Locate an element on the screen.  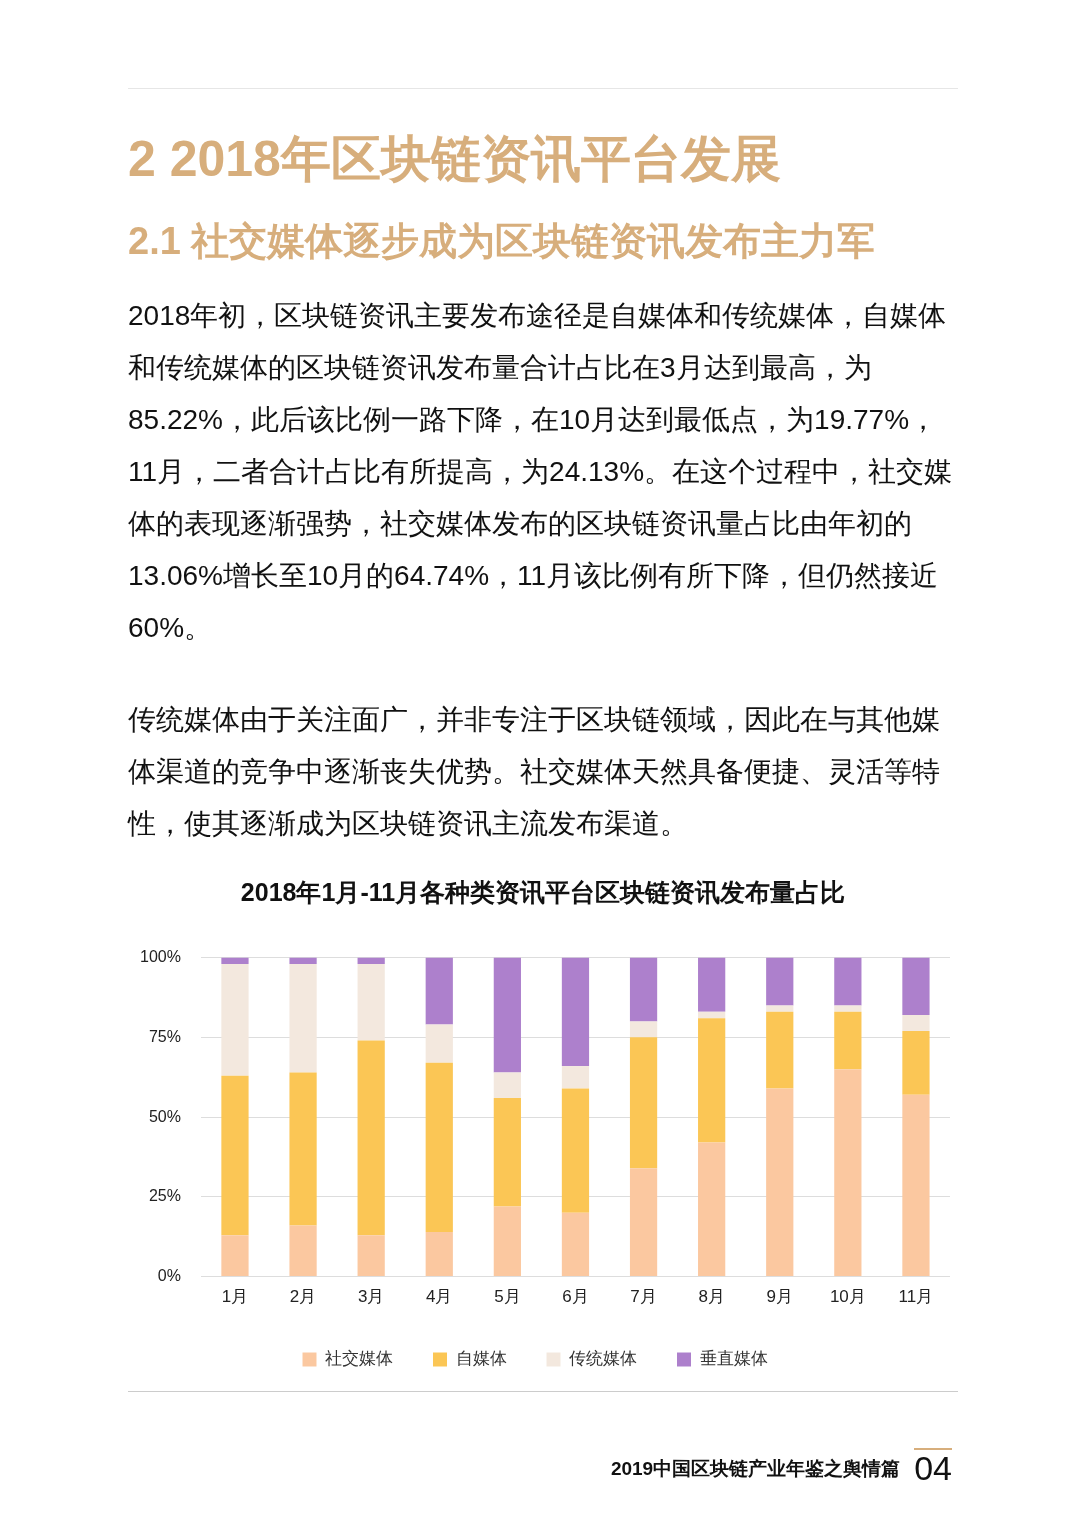
text: 传统媒体由于关注面广，并非专注于区块链领域，因此在与其他媒体渠道的竞争中逐渐丧失优势。社交媒体天然具备便捷、灵活等特性，使其逐渐成为区块链资讯主流发布渠道。 is located at coordinates (534, 772).